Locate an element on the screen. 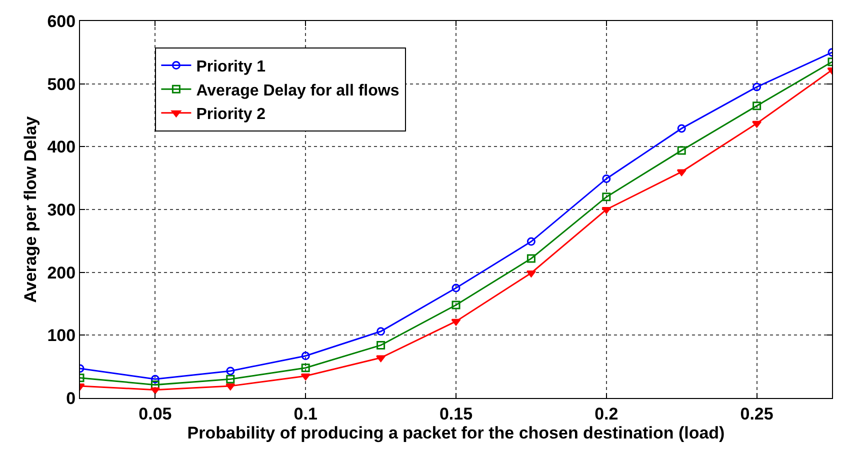 The width and height of the screenshot is (845, 453). x-axis-title: Probability of producing a packet for the chosen destination (load) is located at coordinates (456, 432).